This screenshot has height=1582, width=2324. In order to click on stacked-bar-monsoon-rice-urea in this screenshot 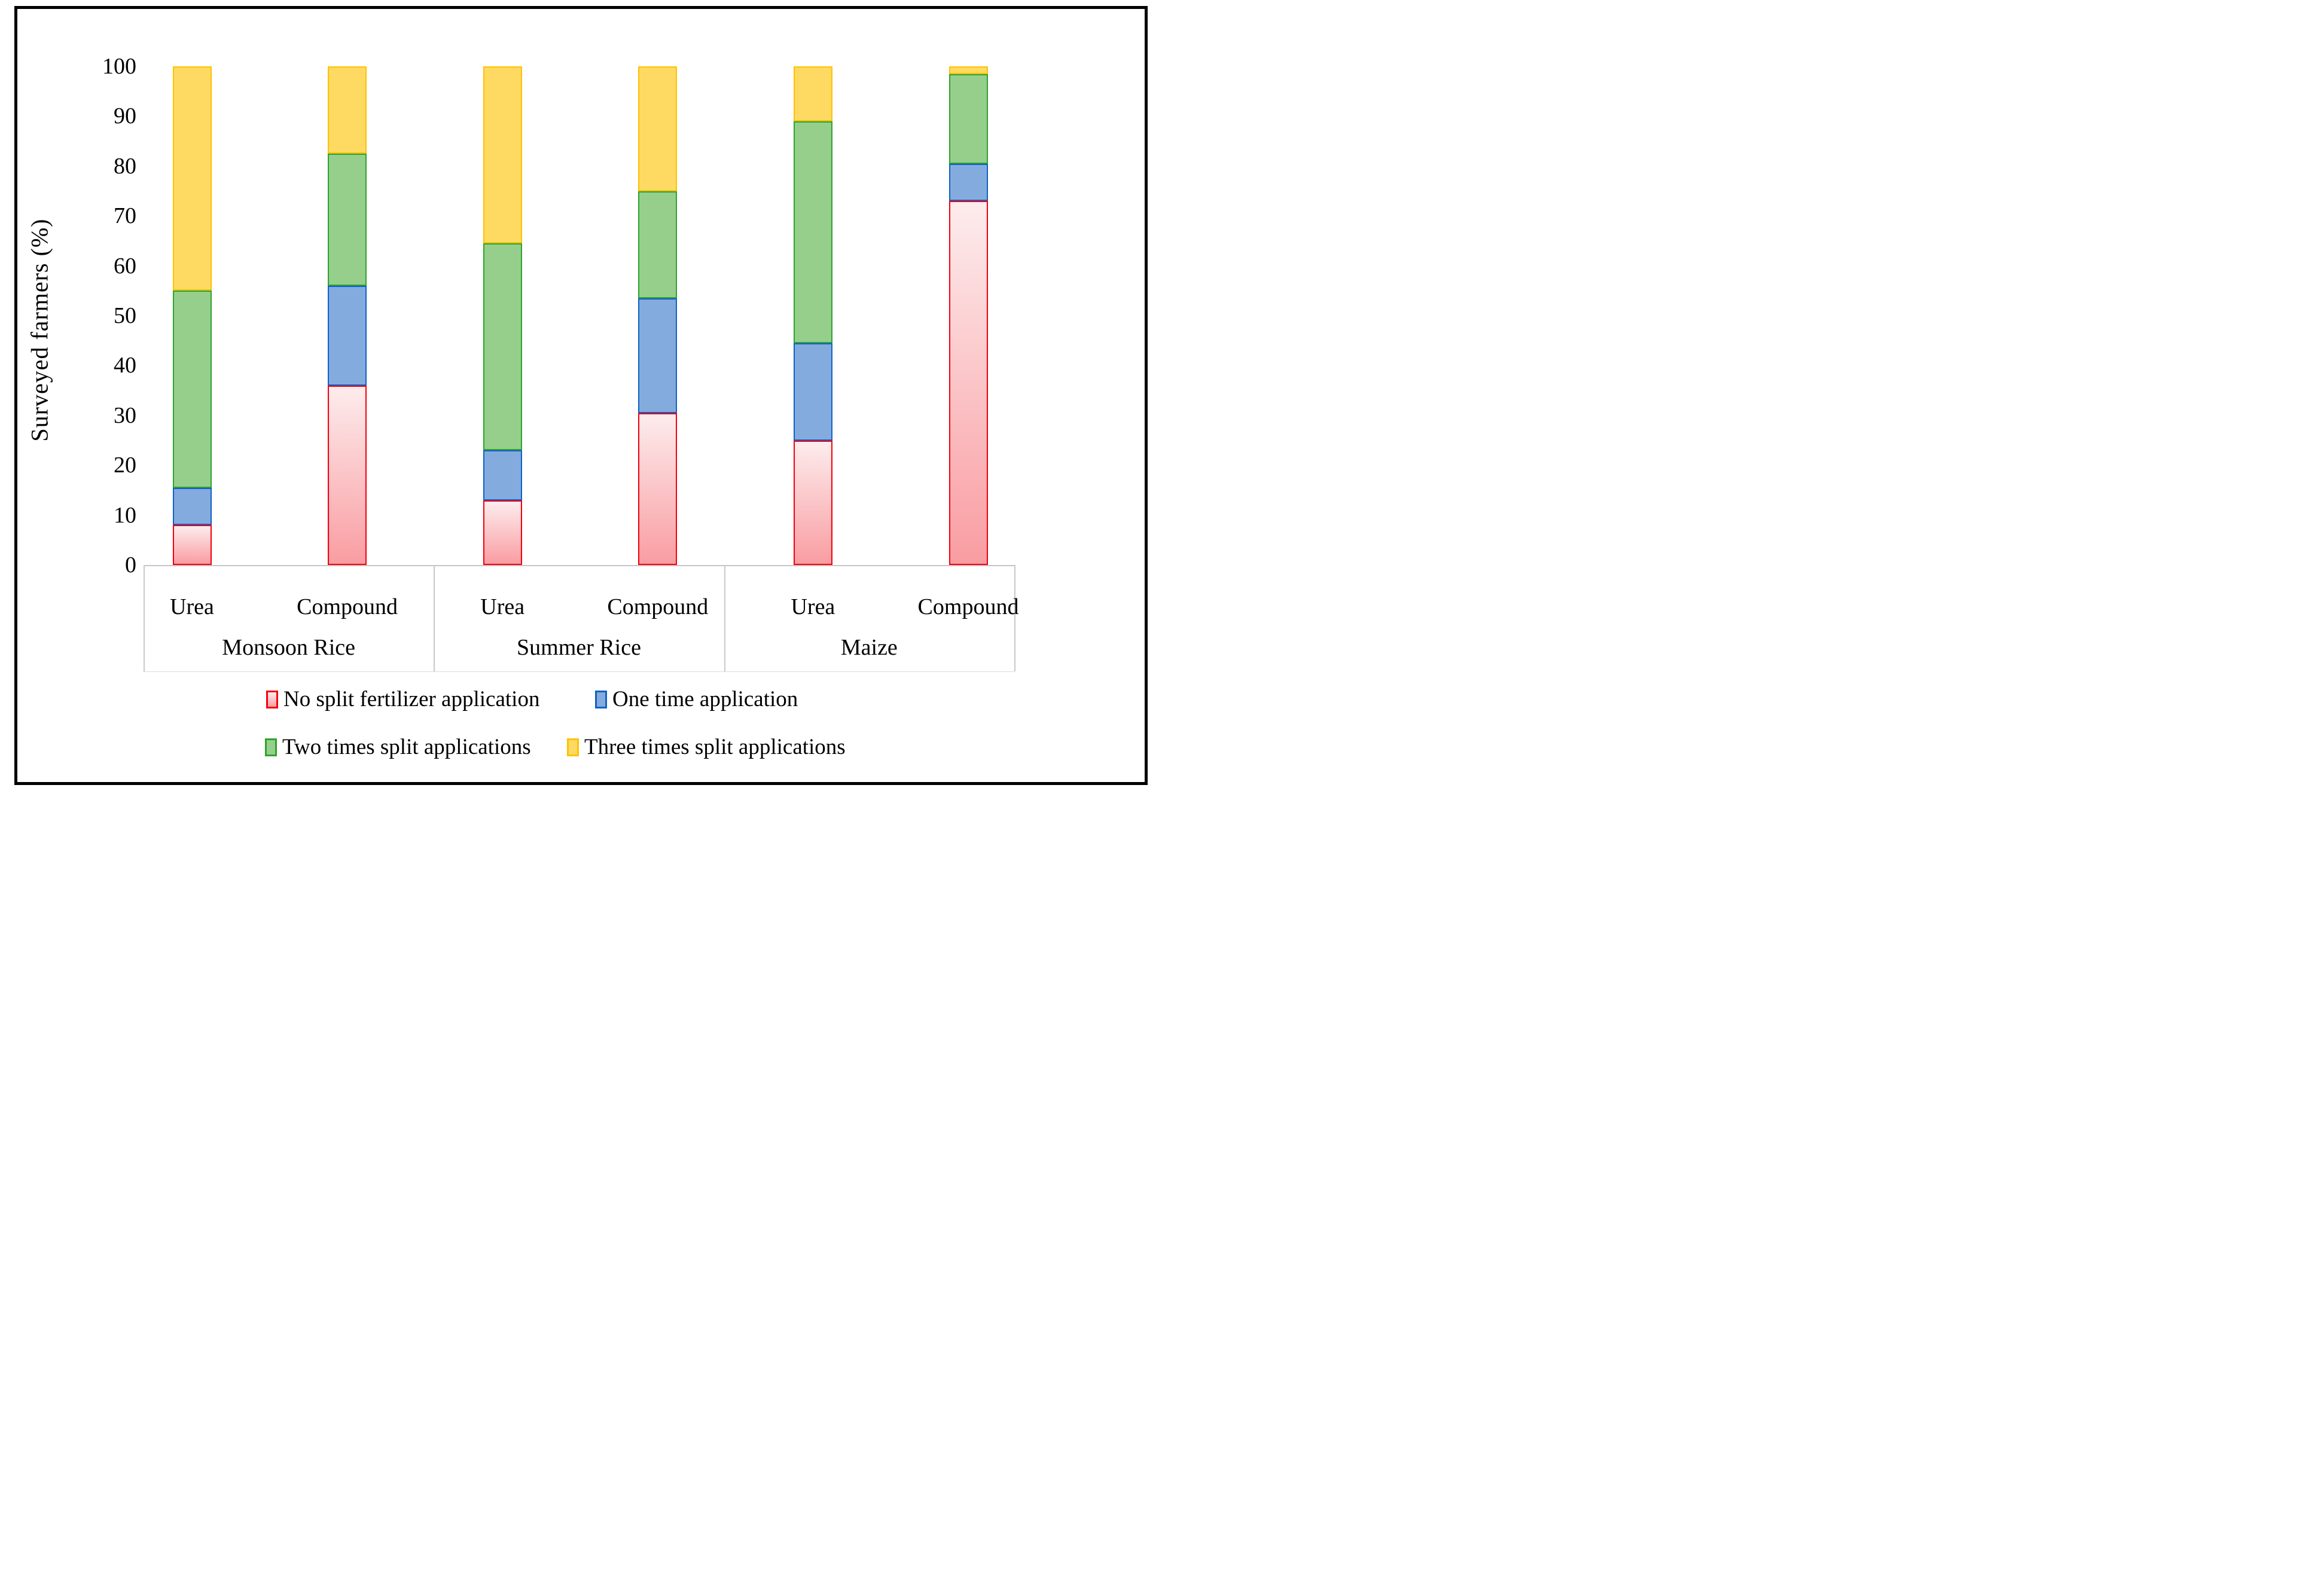, I will do `click(192, 315)`.